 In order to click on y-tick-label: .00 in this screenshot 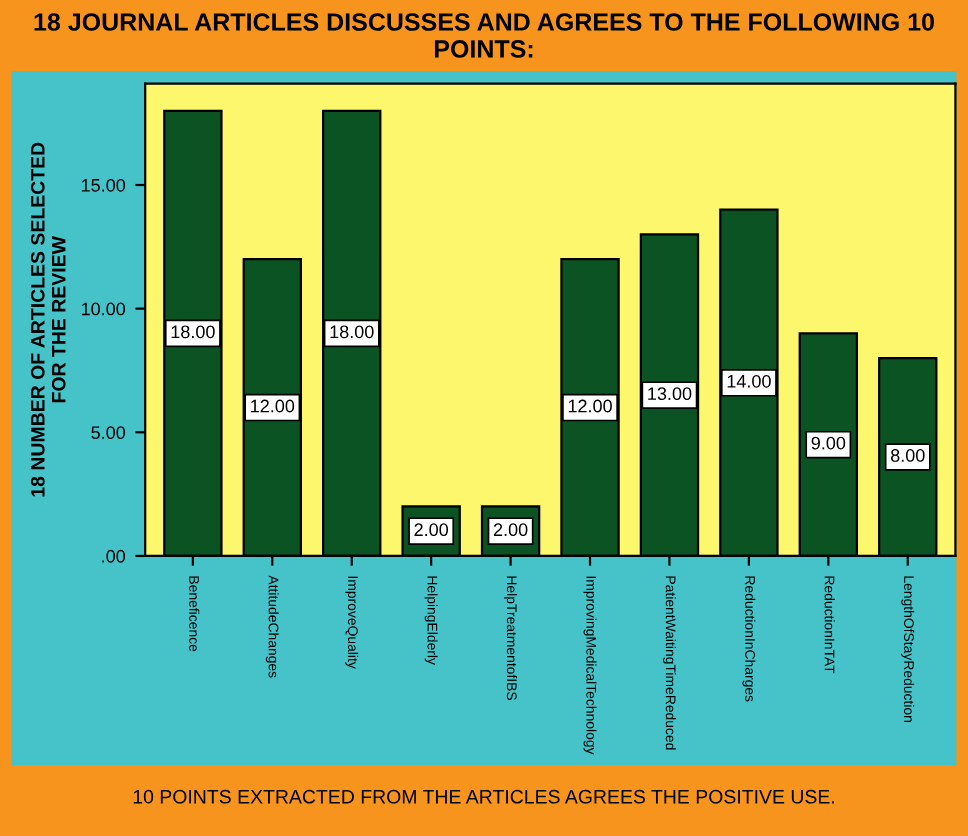, I will do `click(114, 556)`.